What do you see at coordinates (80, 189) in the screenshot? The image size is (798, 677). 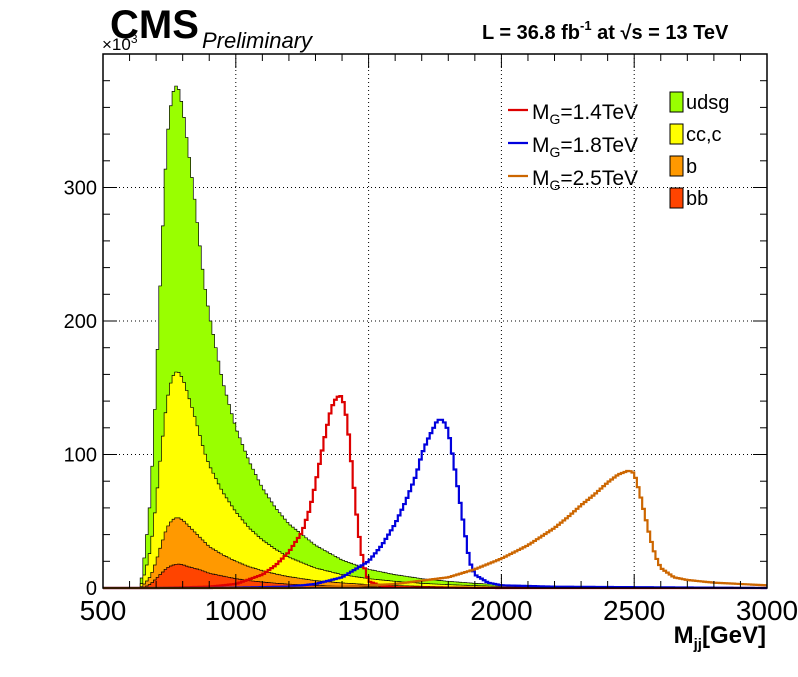 I see `y-tick-label: 300` at bounding box center [80, 189].